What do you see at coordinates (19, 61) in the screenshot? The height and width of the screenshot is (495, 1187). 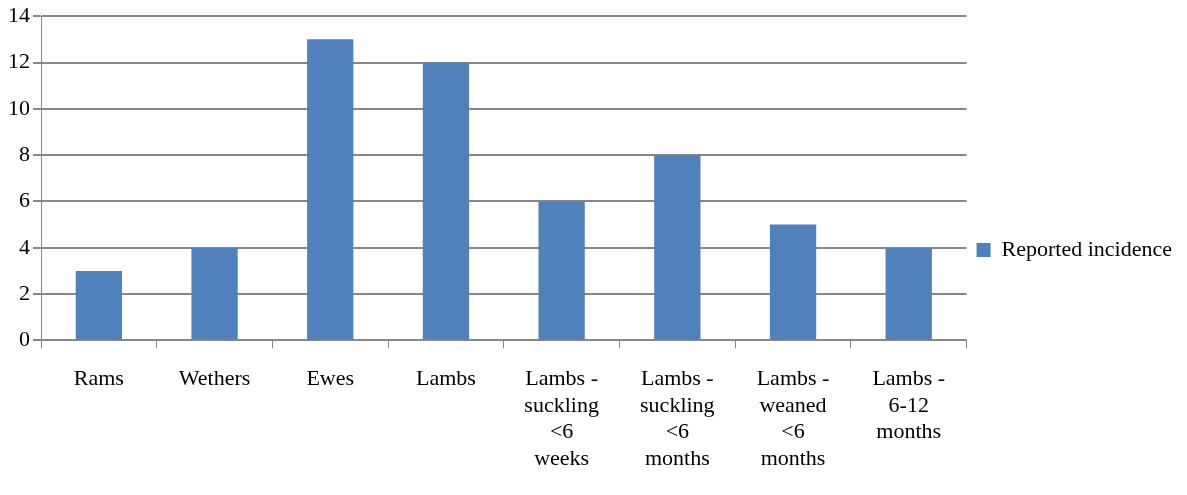 I see `y-tick-label: 12` at bounding box center [19, 61].